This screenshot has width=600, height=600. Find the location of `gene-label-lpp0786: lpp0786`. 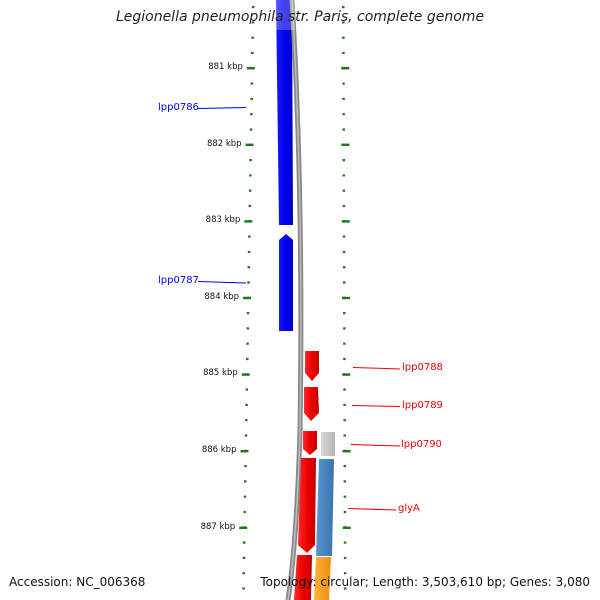

gene-label-lpp0786: lpp0786 is located at coordinates (178, 107).